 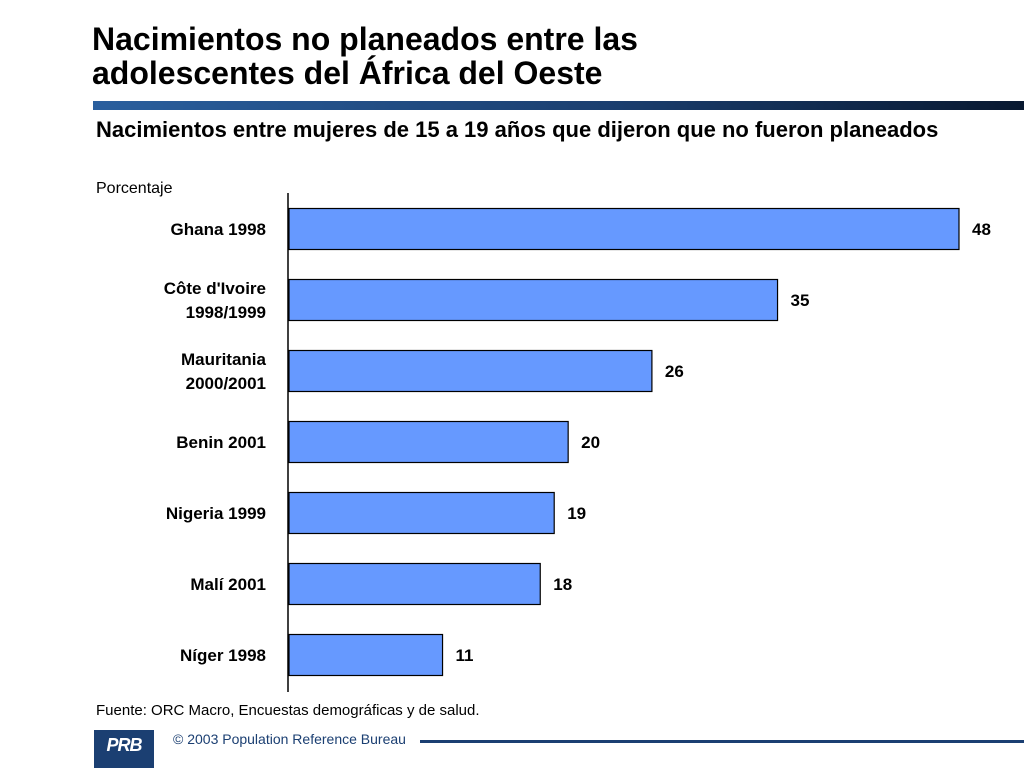 I want to click on category-label-1-line-1: 1998/1999, so click(x=226, y=312).